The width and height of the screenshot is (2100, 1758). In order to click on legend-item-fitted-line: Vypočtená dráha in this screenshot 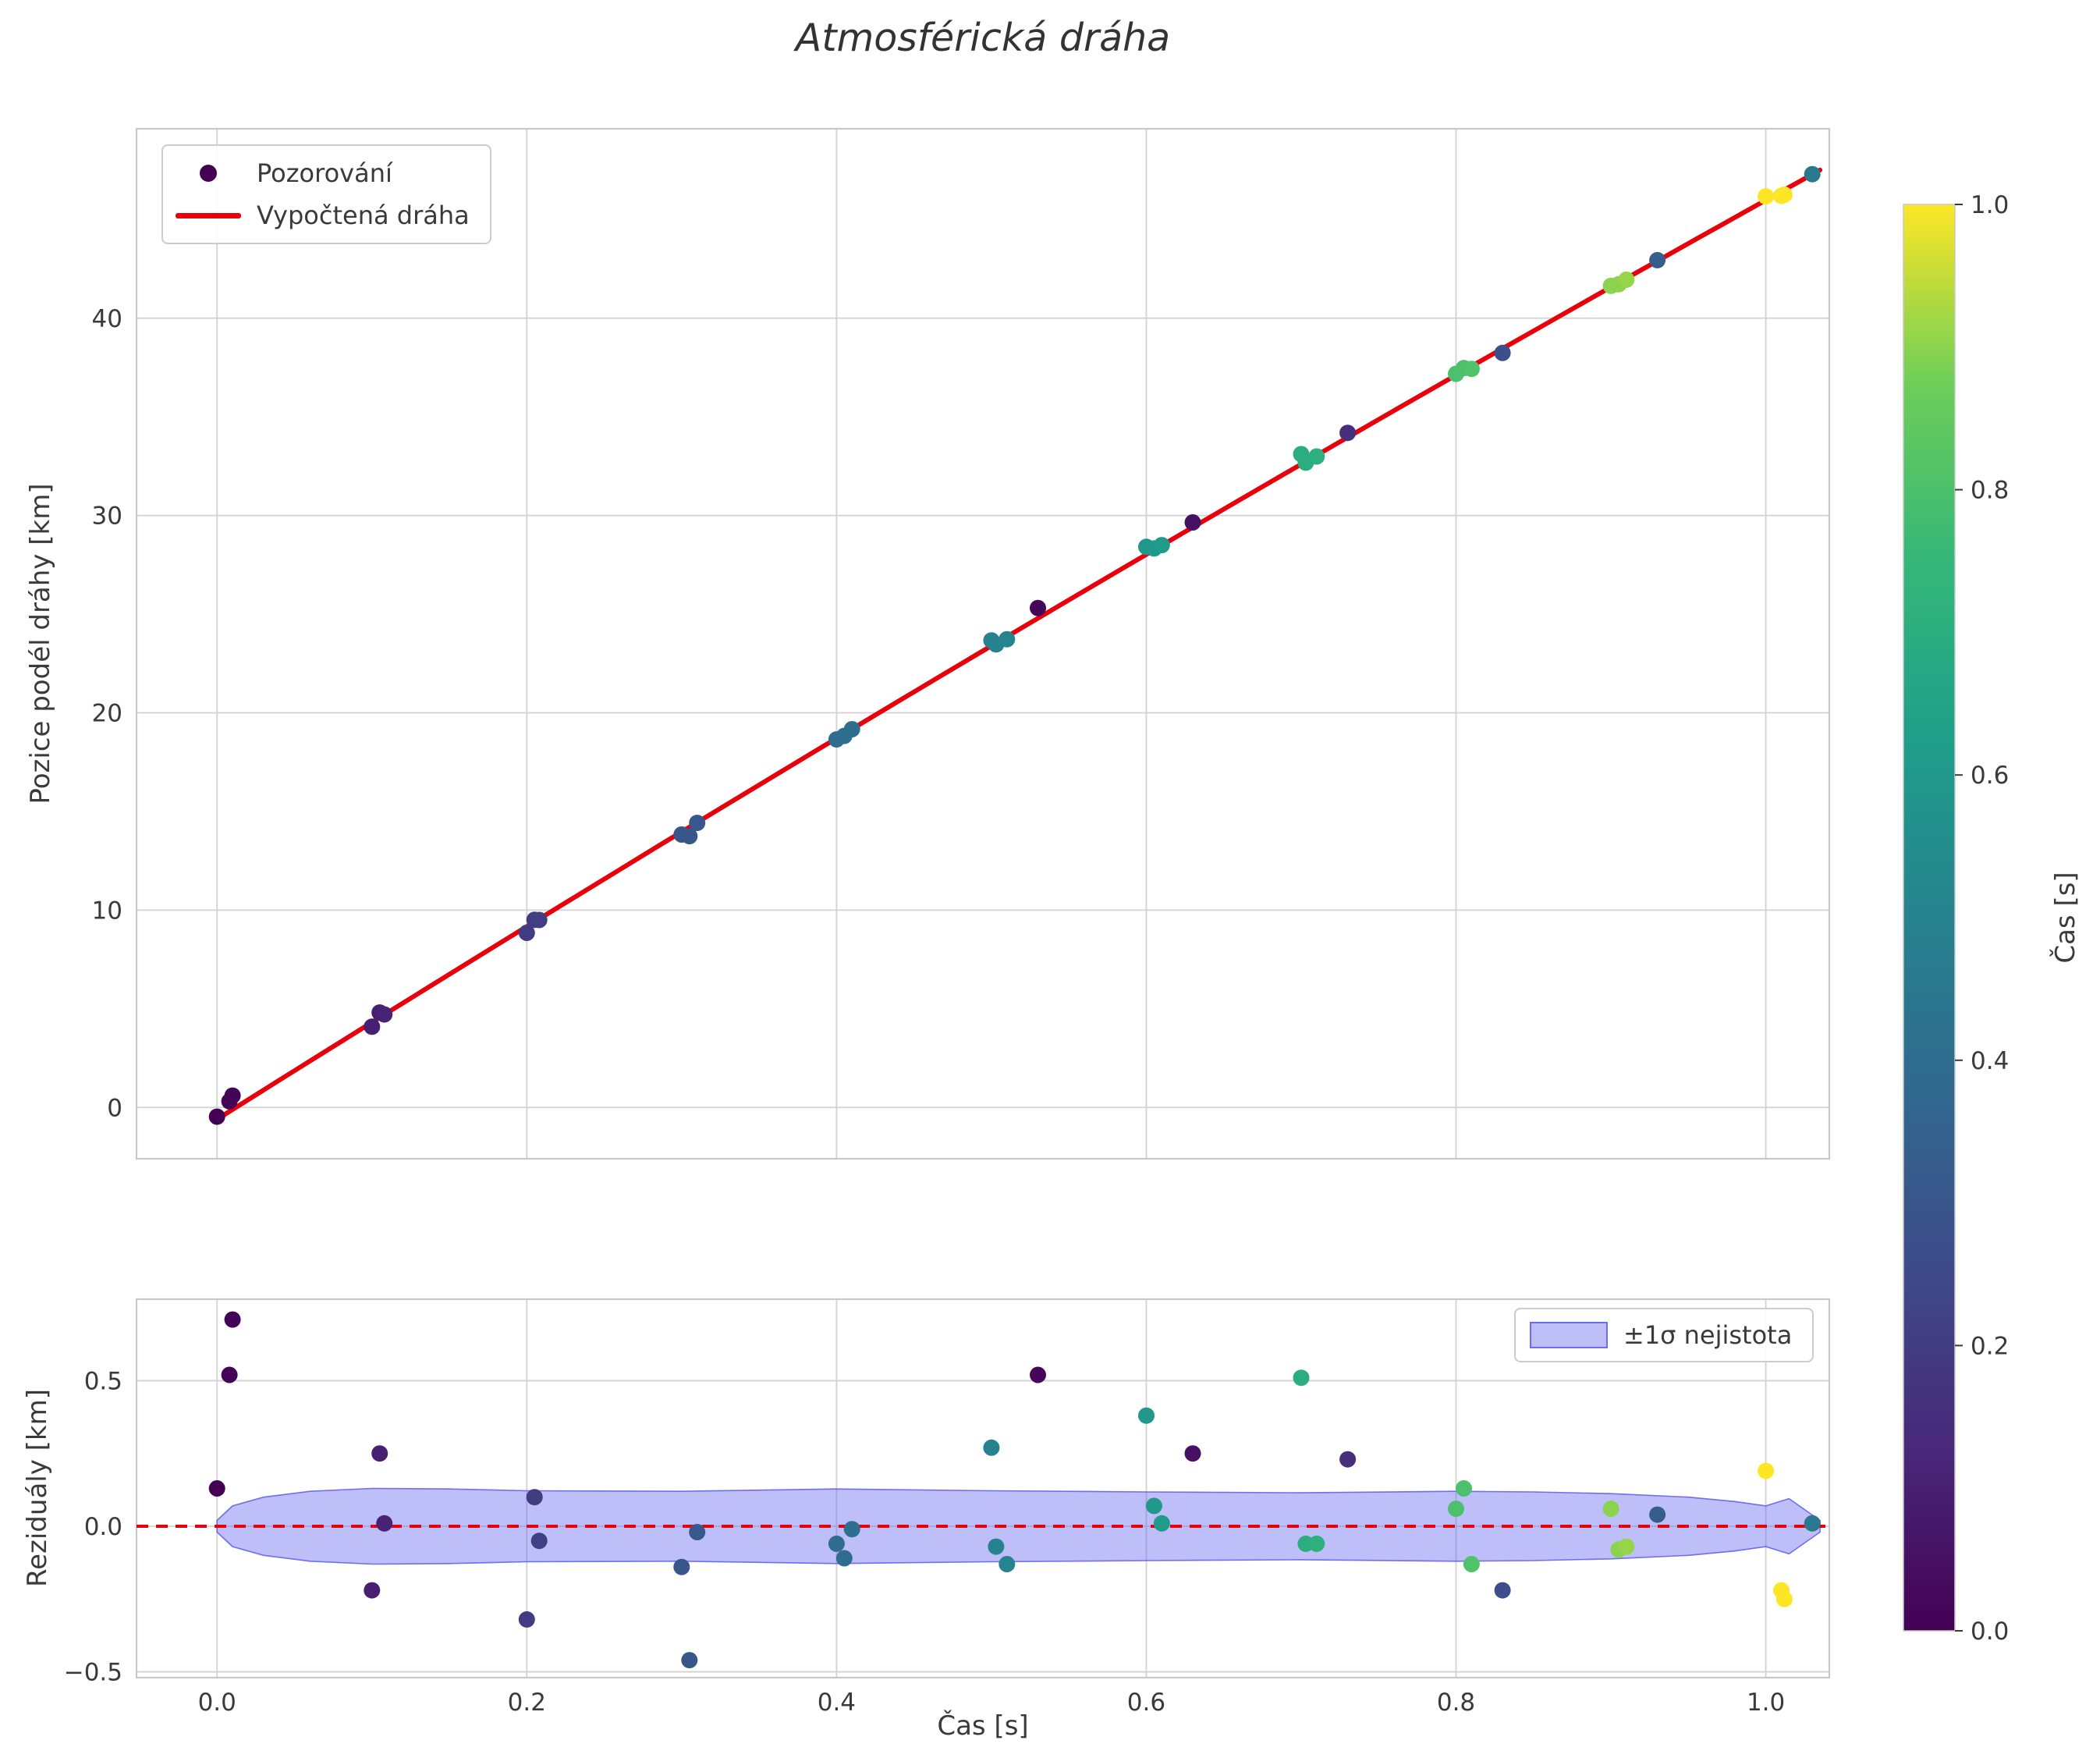, I will do `click(323, 216)`.